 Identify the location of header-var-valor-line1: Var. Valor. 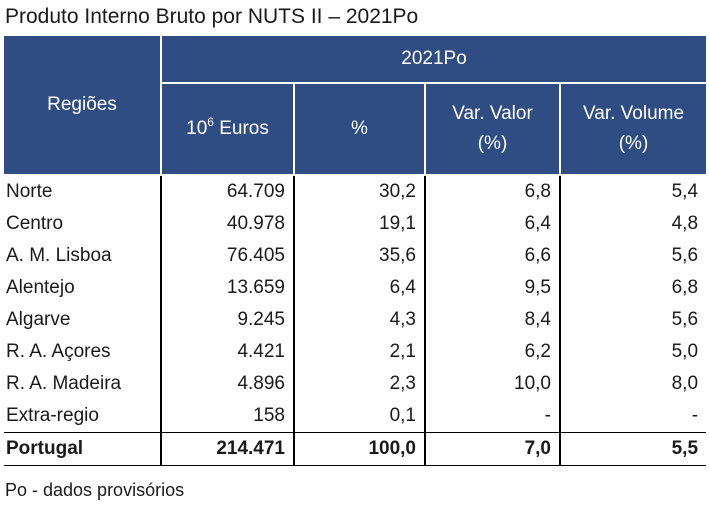
(492, 113).